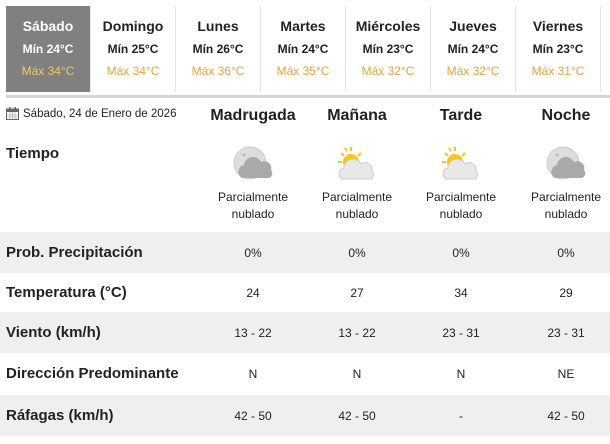 This screenshot has height=444, width=610. I want to click on day-tab-2: Lunes Mín 26°C Máx 36°C, so click(218, 49).